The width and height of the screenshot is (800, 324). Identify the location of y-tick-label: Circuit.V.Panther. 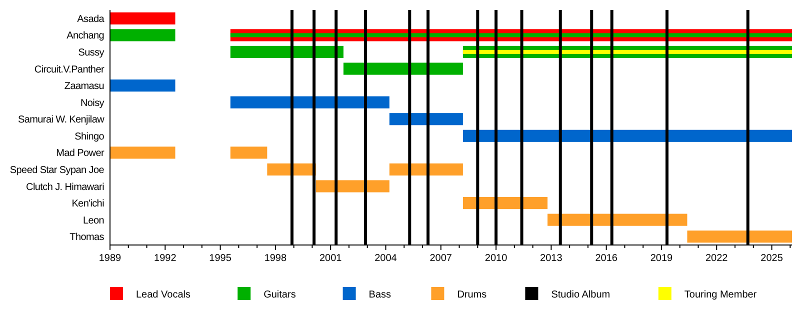
(69, 70).